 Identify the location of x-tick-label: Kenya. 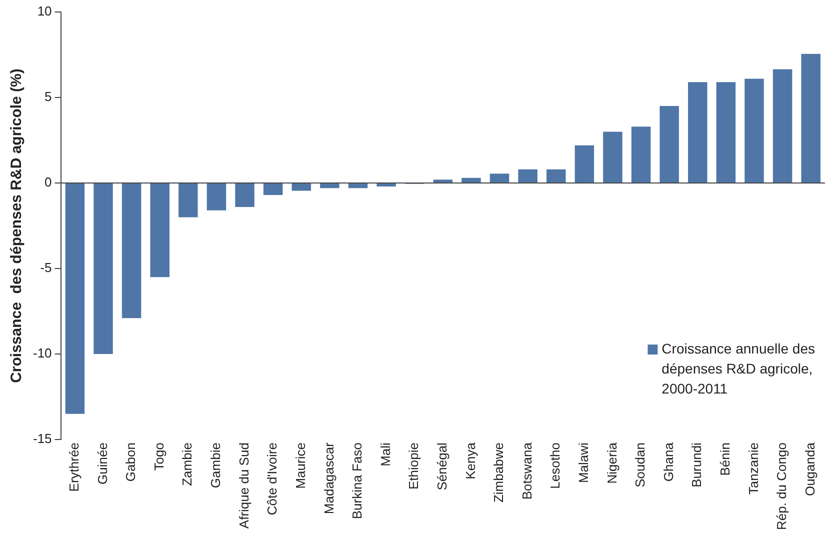
(470, 461).